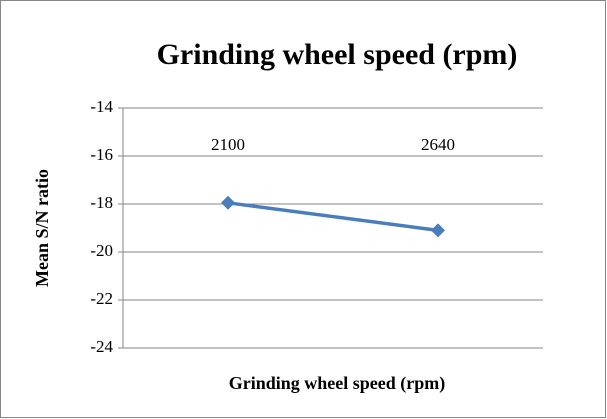 The width and height of the screenshot is (607, 419). What do you see at coordinates (101, 346) in the screenshot?
I see `y-tick-label: -24` at bounding box center [101, 346].